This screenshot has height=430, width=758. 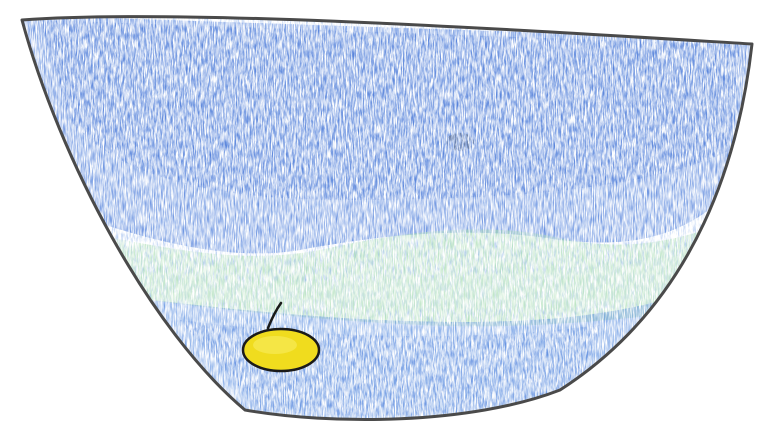 I want to click on dark-spot, so click(x=460, y=142).